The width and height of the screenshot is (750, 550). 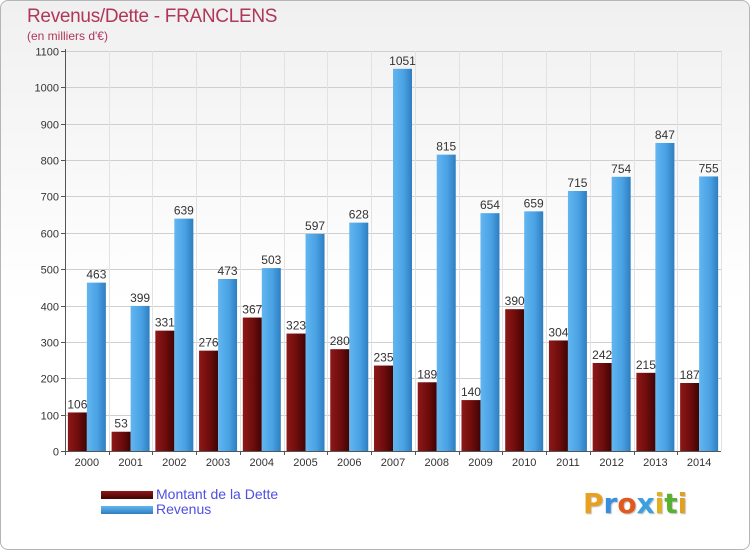 I want to click on bar-debt-2003, so click(x=209, y=400).